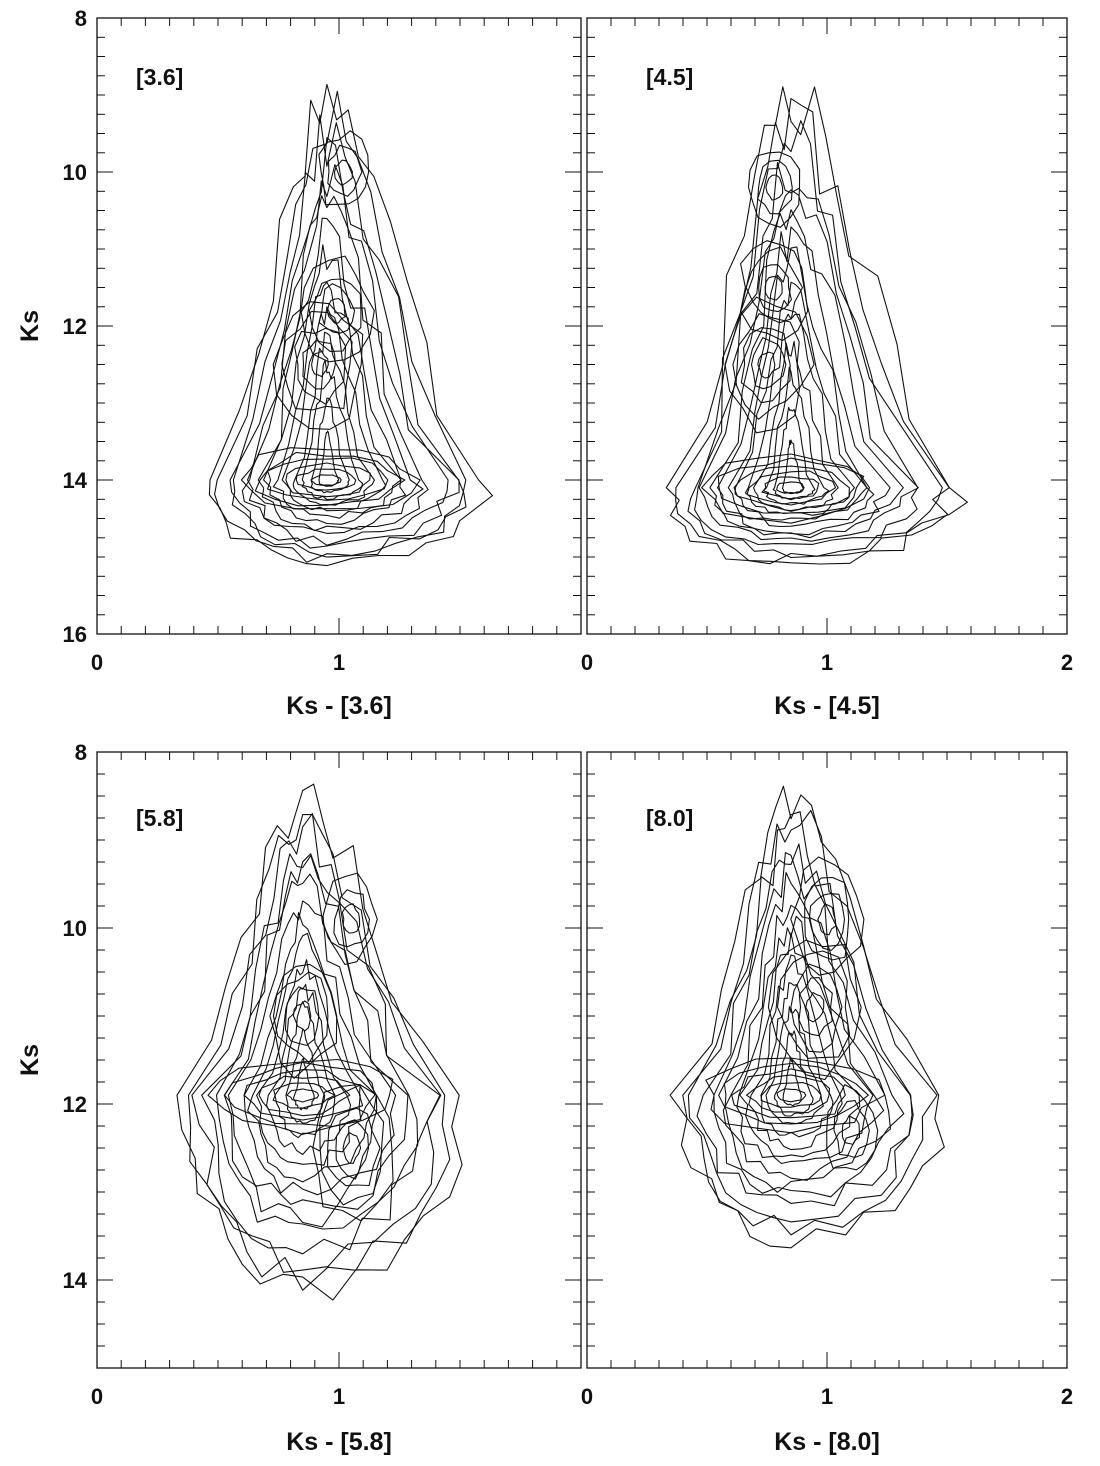  I want to click on y-tick-label-16: 16, so click(75, 634).